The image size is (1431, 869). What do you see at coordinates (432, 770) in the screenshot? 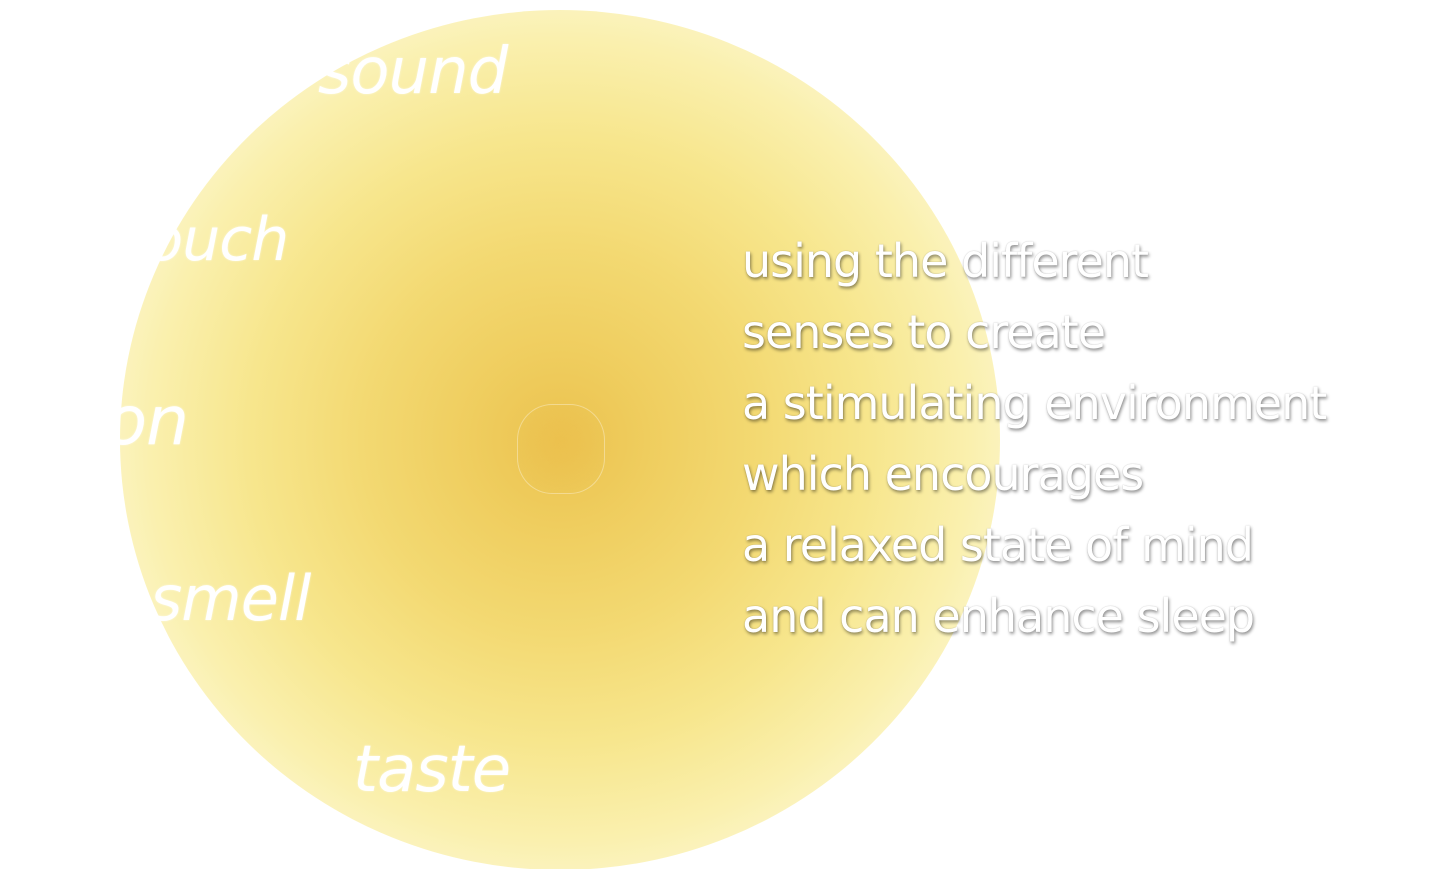
I see `sense-label-taste: taste` at bounding box center [432, 770].